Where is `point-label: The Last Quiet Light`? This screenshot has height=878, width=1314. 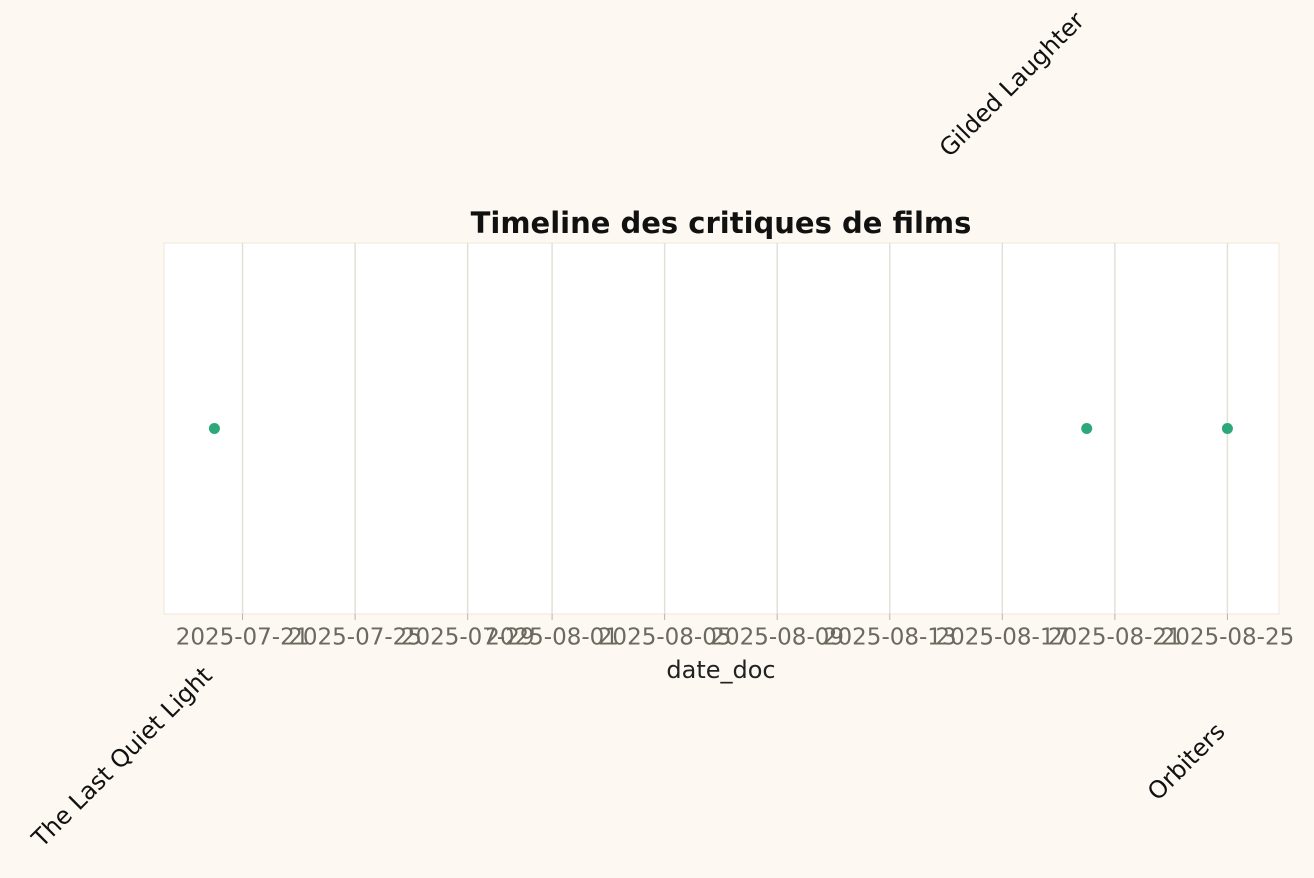 point-label: The Last Quiet Light is located at coordinates (122, 757).